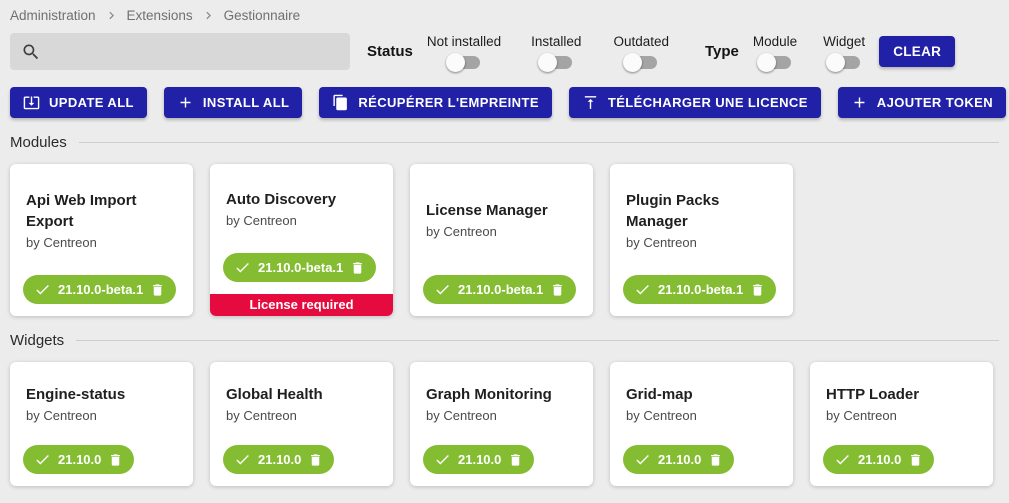 This screenshot has width=1009, height=503. What do you see at coordinates (31, 102) in the screenshot?
I see `system-update-icon` at bounding box center [31, 102].